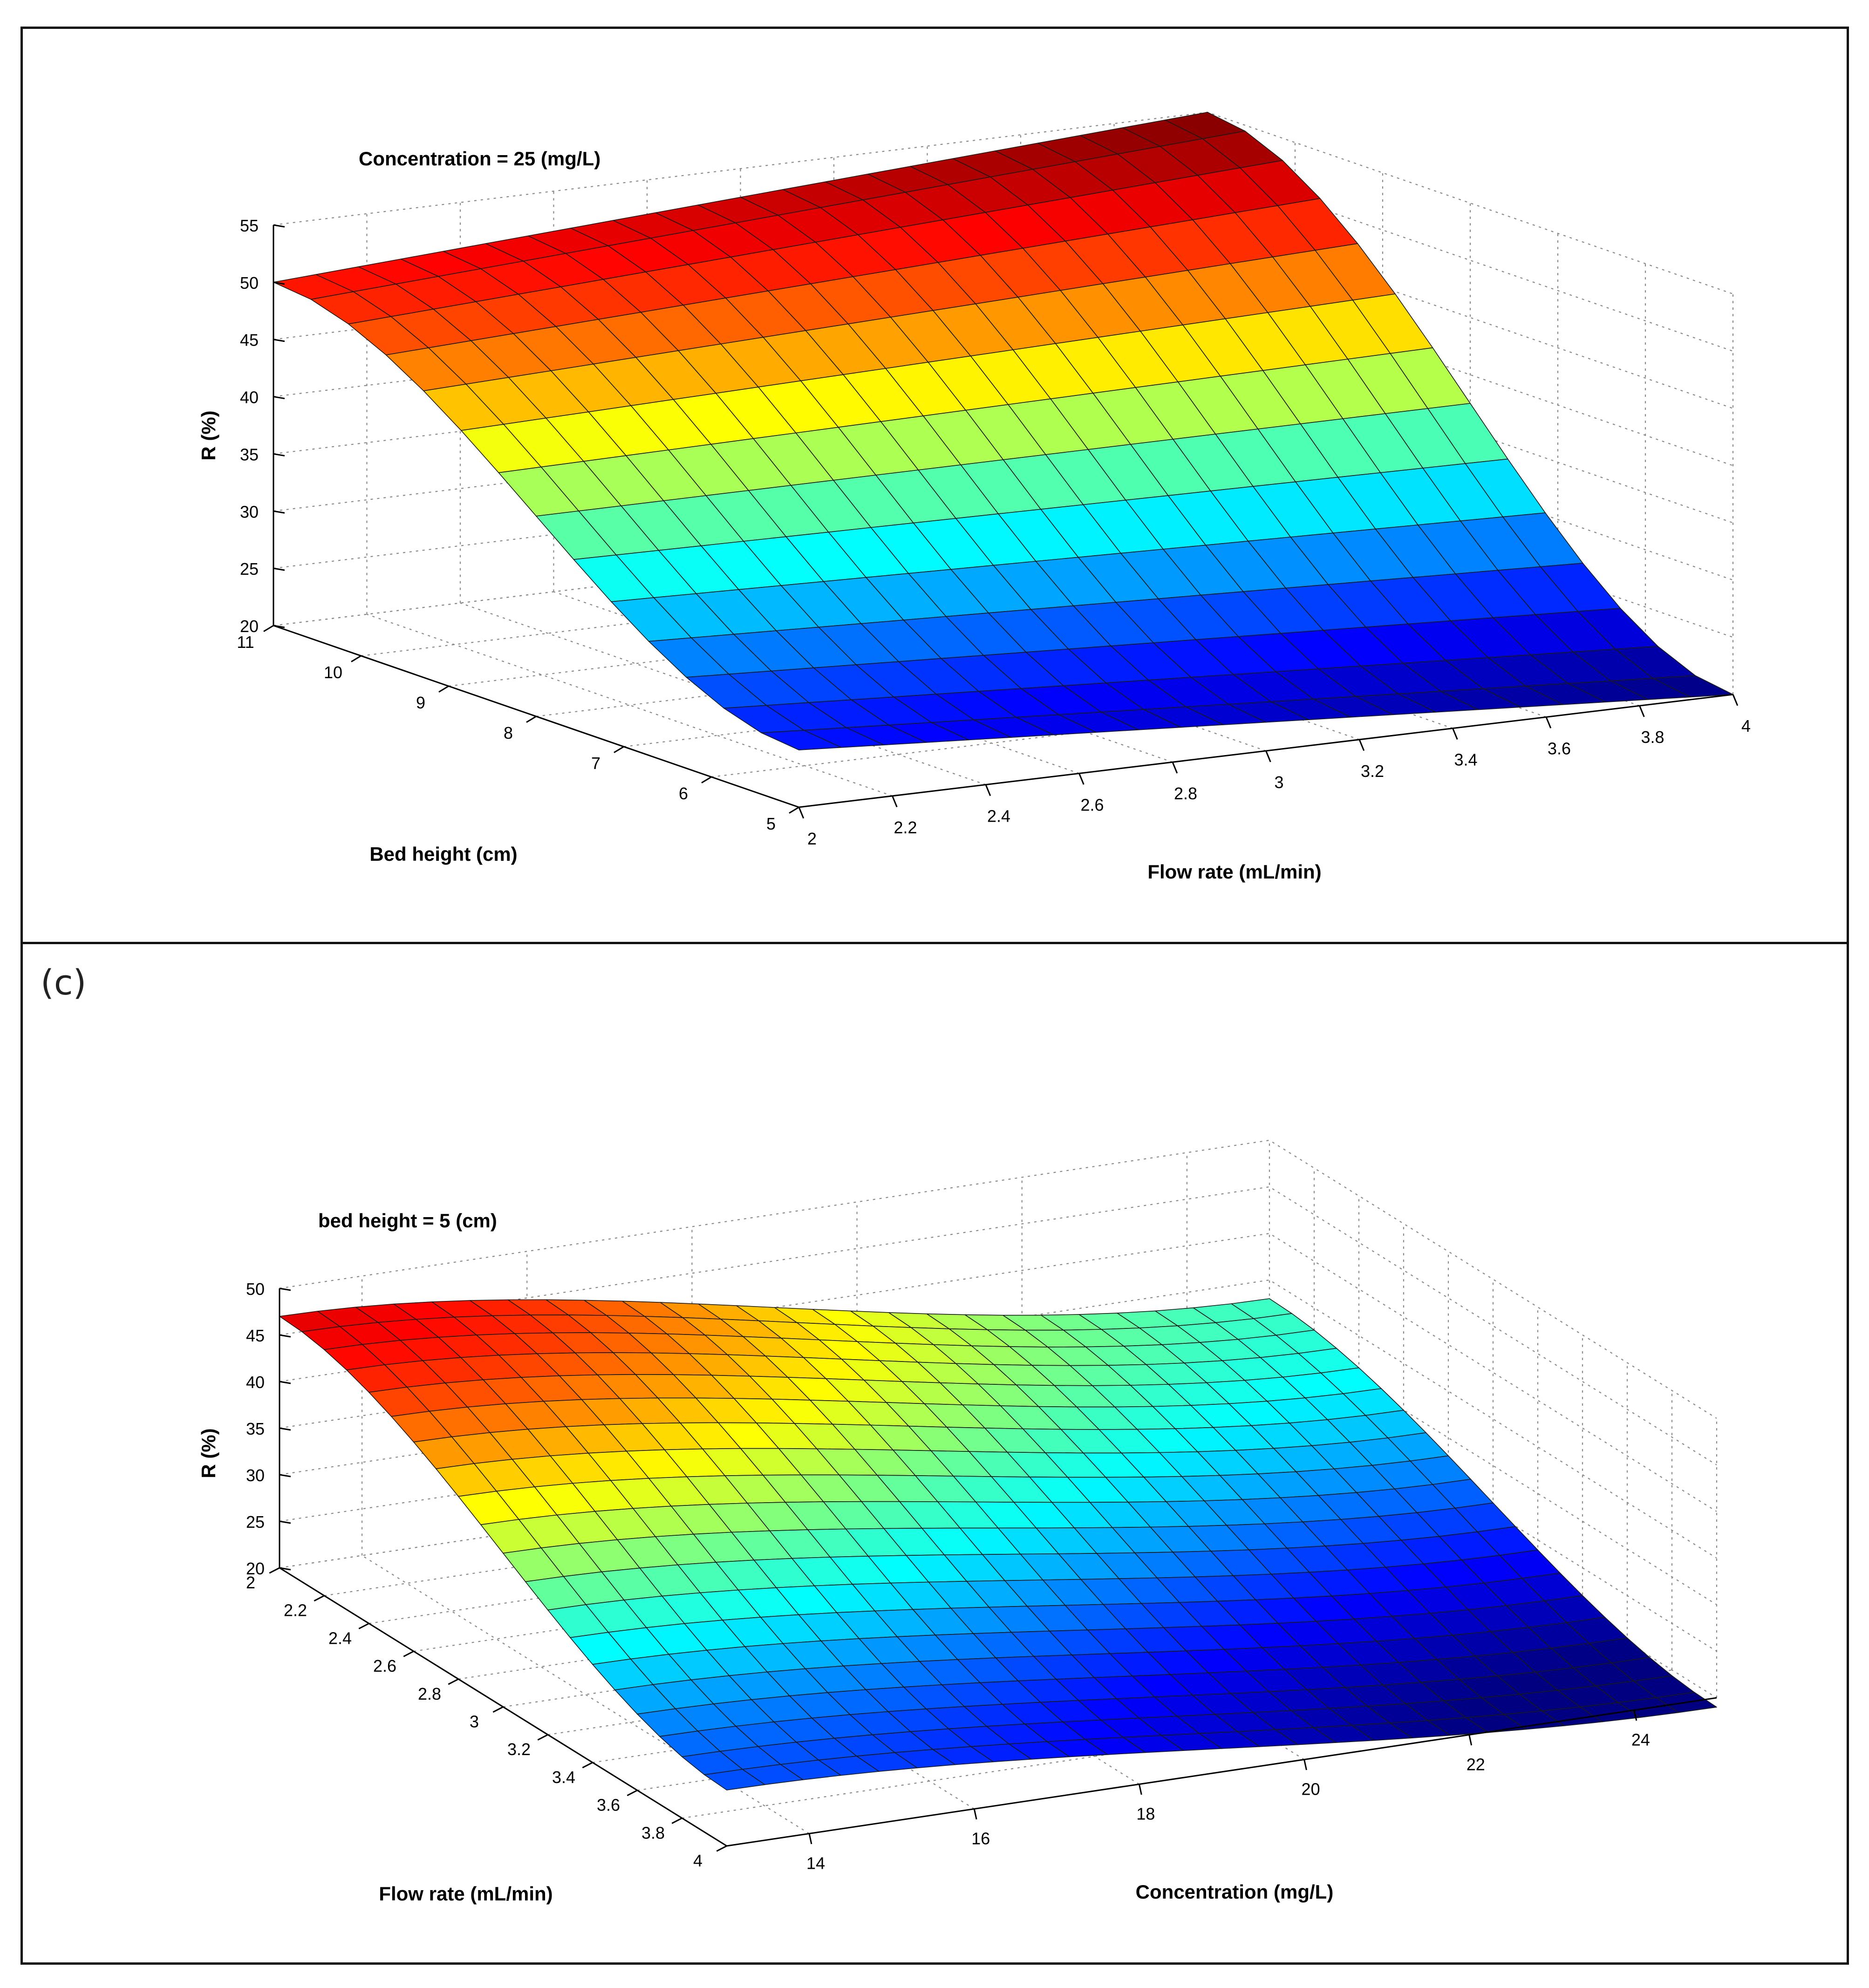 This screenshot has height=1988, width=1869. Describe the element at coordinates (735, 1780) in the screenshot. I see `surface-patch` at that location.